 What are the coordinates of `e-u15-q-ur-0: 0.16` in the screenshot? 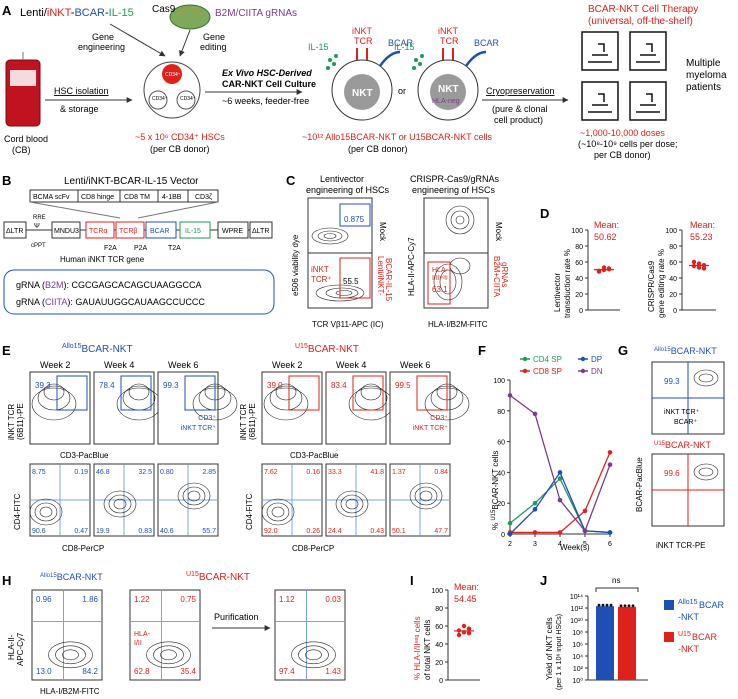 It's located at (313, 472).